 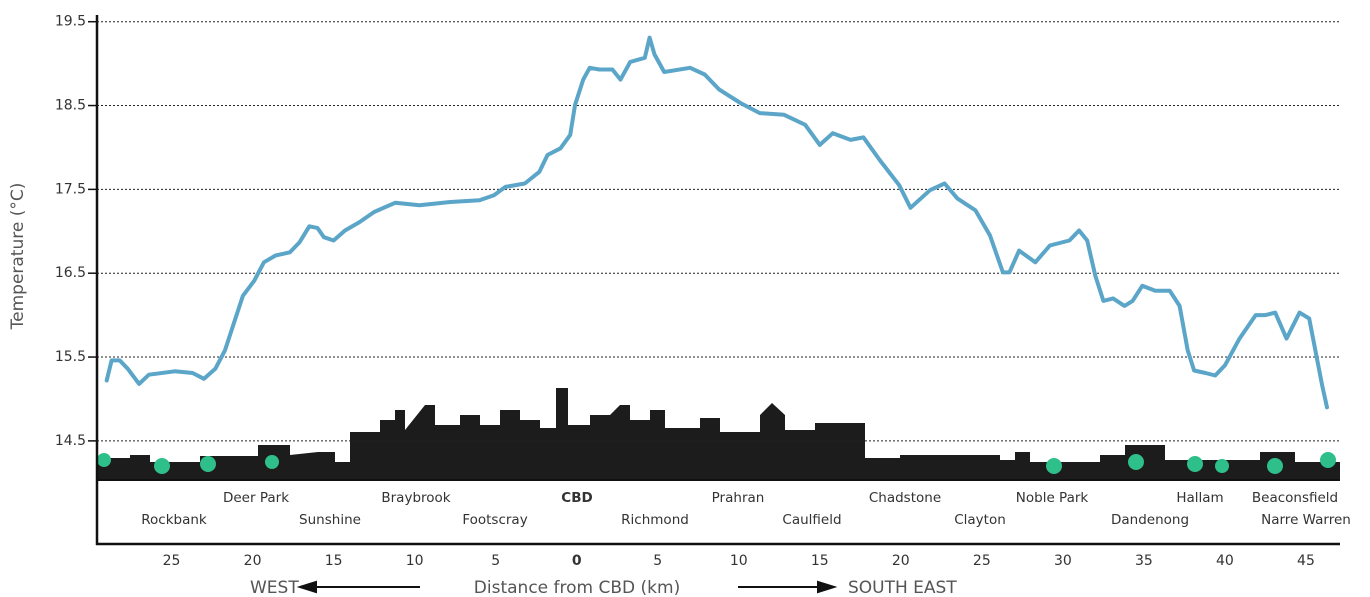 What do you see at coordinates (330, 520) in the screenshot?
I see `place-label: Sunshine` at bounding box center [330, 520].